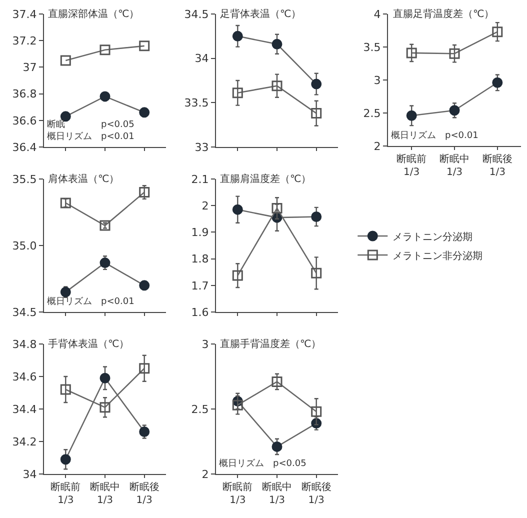 This screenshot has width=527, height=518. Describe the element at coordinates (24, 41) in the screenshot. I see `y-tick-label: 37.2` at that location.